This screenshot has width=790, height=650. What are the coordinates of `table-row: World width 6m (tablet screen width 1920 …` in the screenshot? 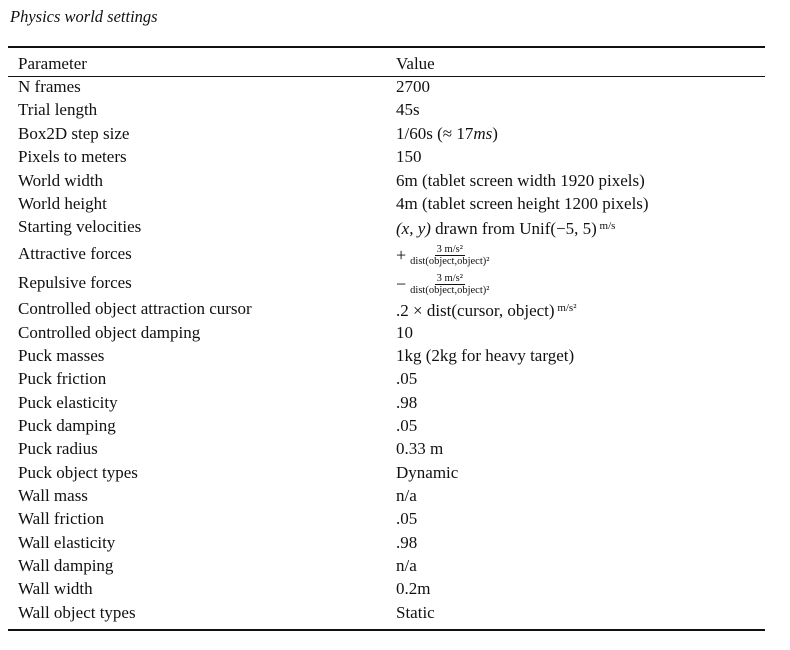 It's located at (386, 180).